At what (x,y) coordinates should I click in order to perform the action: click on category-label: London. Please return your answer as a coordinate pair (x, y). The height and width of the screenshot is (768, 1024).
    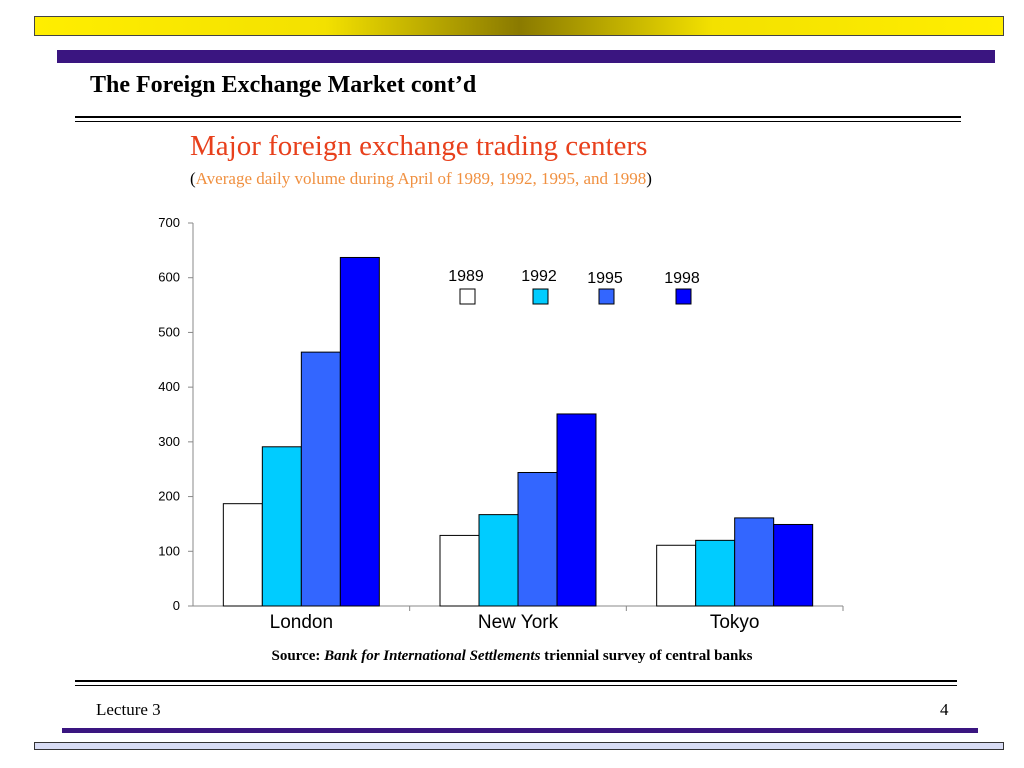
    Looking at the image, I should click on (301, 622).